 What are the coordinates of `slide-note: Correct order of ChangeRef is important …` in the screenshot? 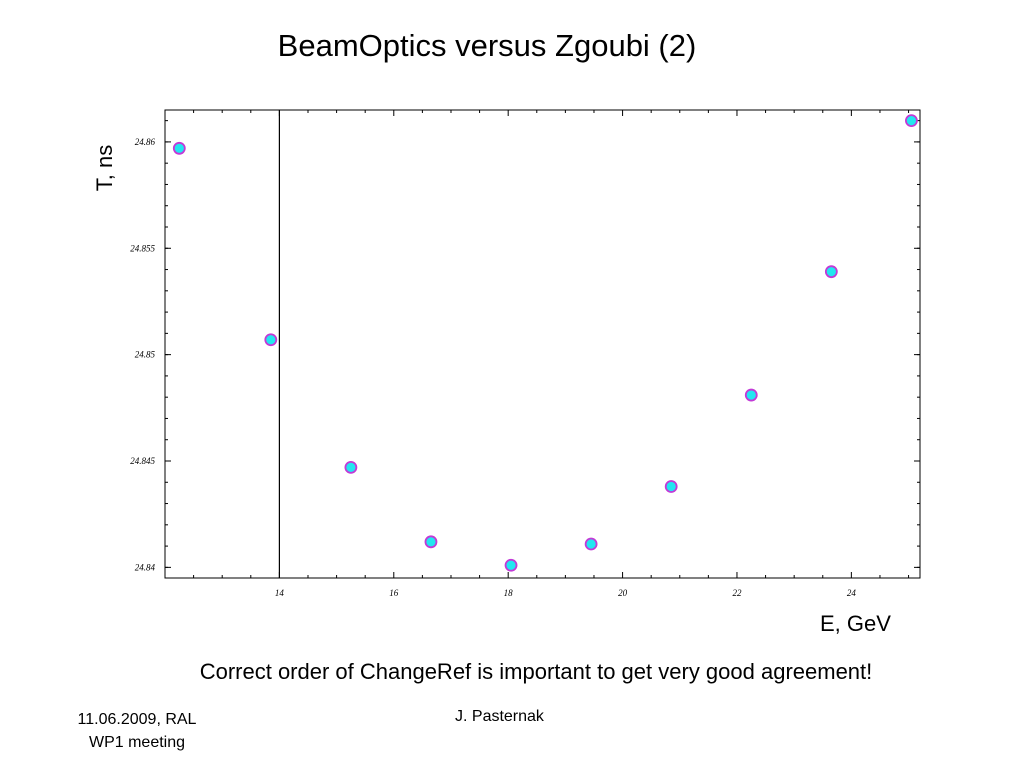 It's located at (536, 671).